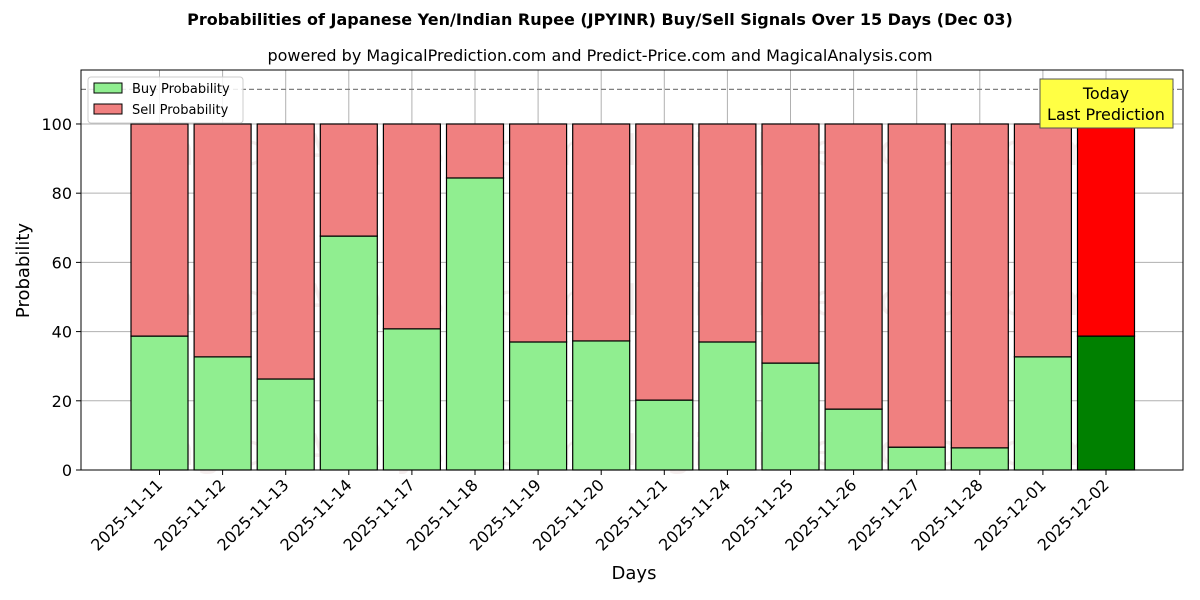 Image resolution: width=1200 pixels, height=600 pixels. Describe the element at coordinates (62, 262) in the screenshot. I see `y-tick-label: 60` at that location.